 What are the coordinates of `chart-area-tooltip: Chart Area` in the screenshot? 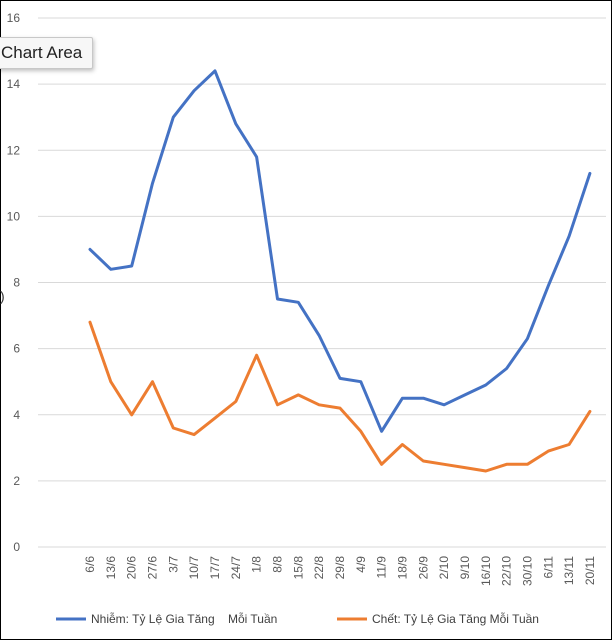 It's located at (47, 53).